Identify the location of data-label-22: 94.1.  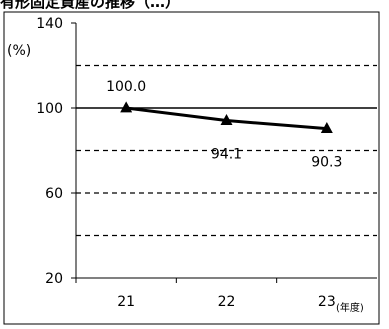
(226, 155).